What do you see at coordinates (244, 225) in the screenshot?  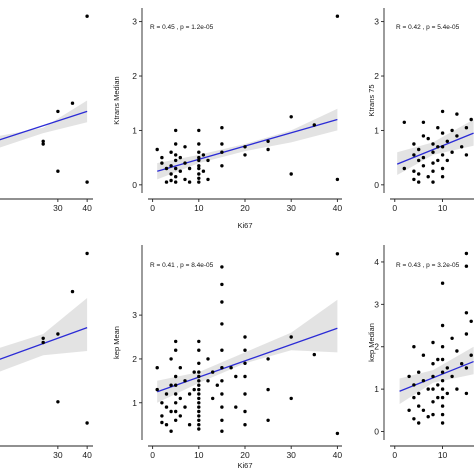 I see `x-axis-title: Ki67` at bounding box center [244, 225].